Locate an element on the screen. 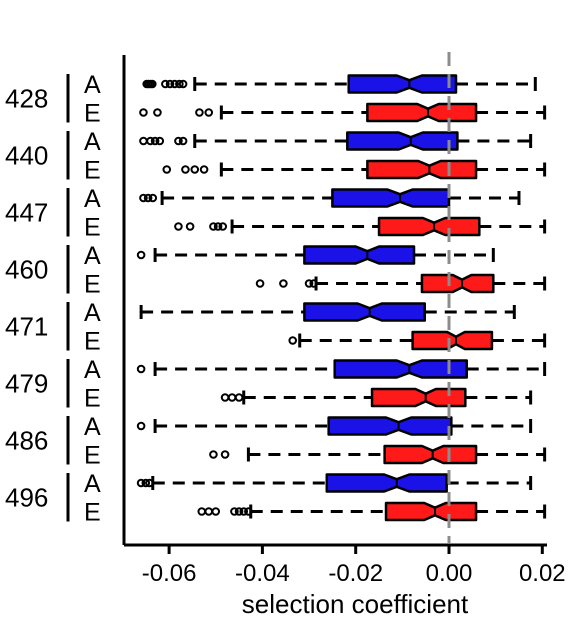 This screenshot has height=625, width=575. group-label: 447 is located at coordinates (26, 212).